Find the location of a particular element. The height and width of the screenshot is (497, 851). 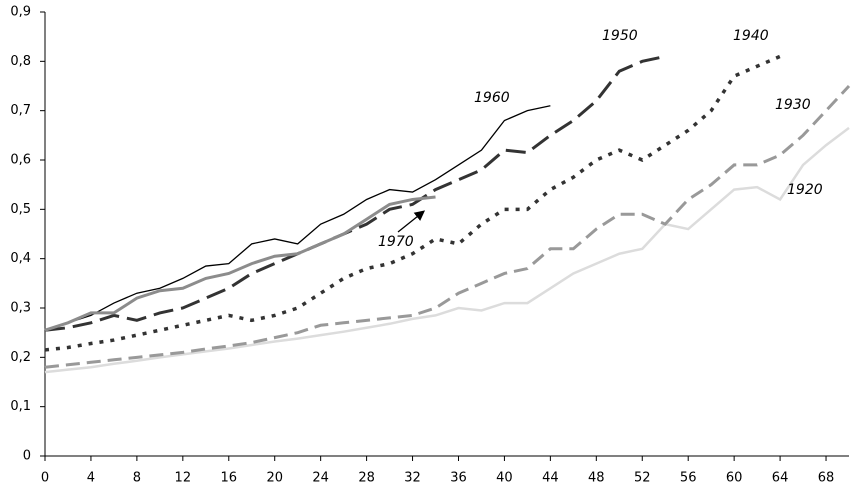

x-tick-label: 8 is located at coordinates (137, 478).